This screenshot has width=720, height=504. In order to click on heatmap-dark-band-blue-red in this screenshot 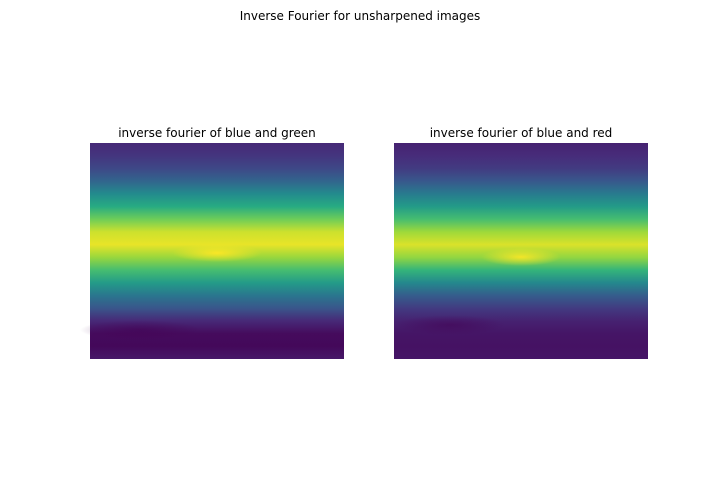, I will do `click(450, 325)`.